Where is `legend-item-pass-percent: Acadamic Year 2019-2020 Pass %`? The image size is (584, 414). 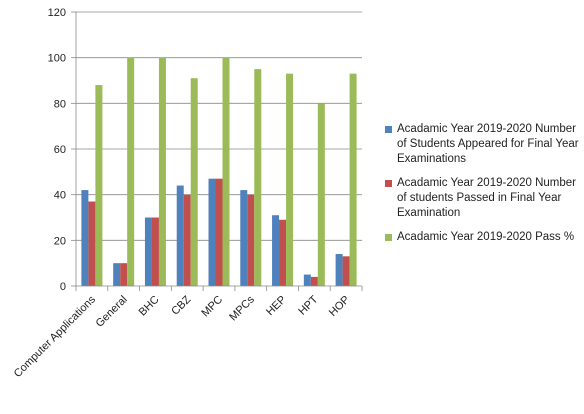 legend-item-pass-percent: Acadamic Year 2019-2020 Pass % is located at coordinates (482, 237).